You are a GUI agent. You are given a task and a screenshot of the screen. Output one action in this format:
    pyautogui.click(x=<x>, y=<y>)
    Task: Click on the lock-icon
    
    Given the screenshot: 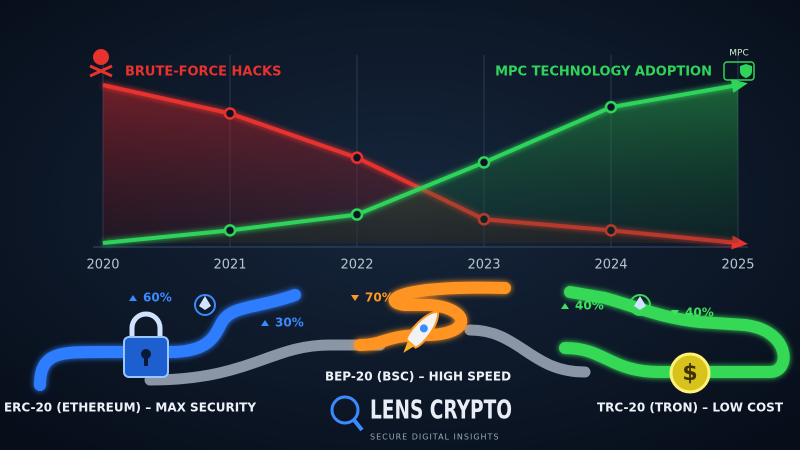 What is the action you would take?
    pyautogui.click(x=146, y=344)
    